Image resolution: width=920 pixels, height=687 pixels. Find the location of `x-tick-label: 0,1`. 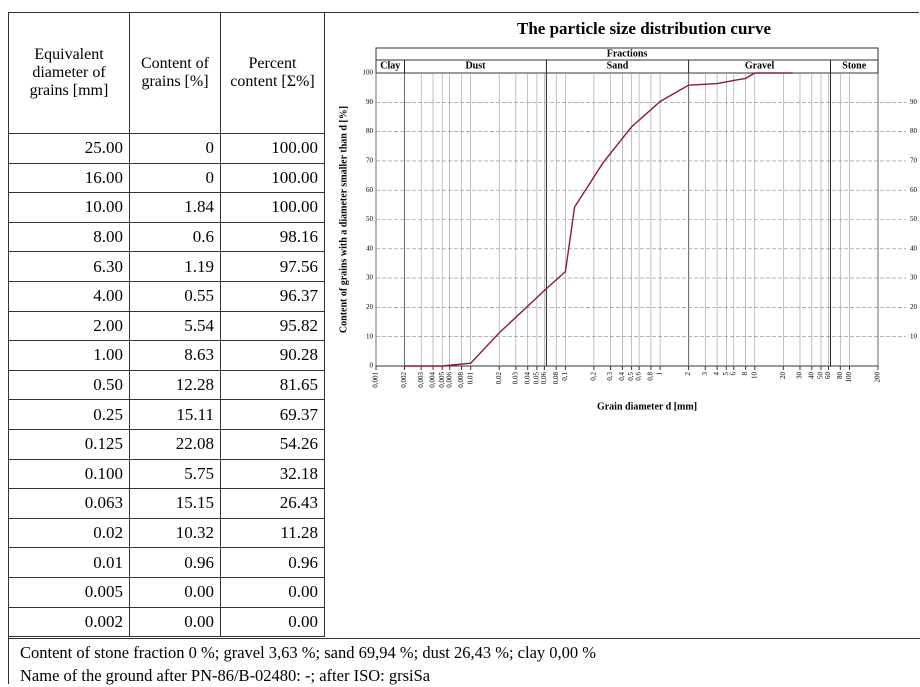

x-tick-label: 0,1 is located at coordinates (565, 376).